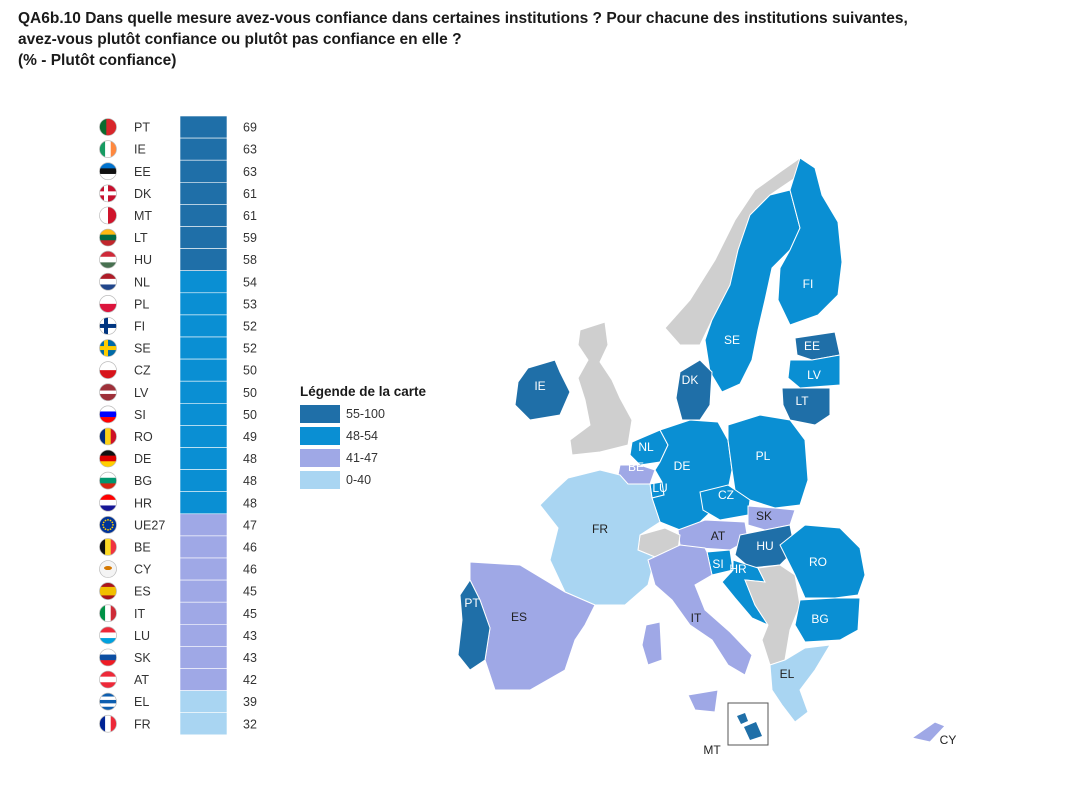  Describe the element at coordinates (818, 562) in the screenshot. I see `map-label-ro: RO` at that location.